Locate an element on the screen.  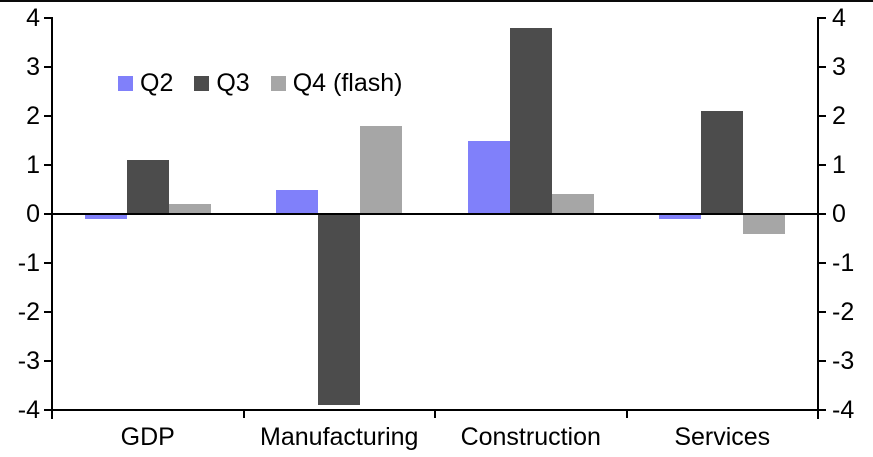
y-tick-right--3 is located at coordinates (822, 361).